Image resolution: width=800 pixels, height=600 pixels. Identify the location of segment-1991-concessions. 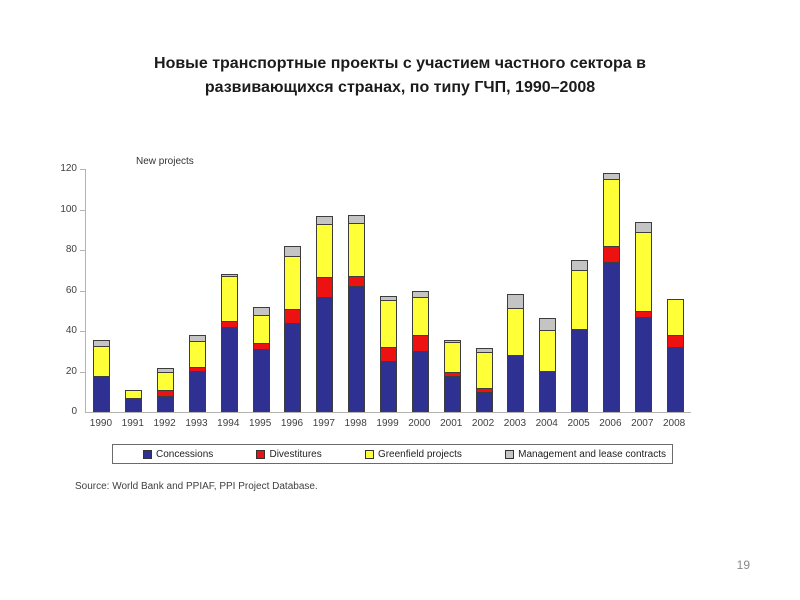
(134, 405).